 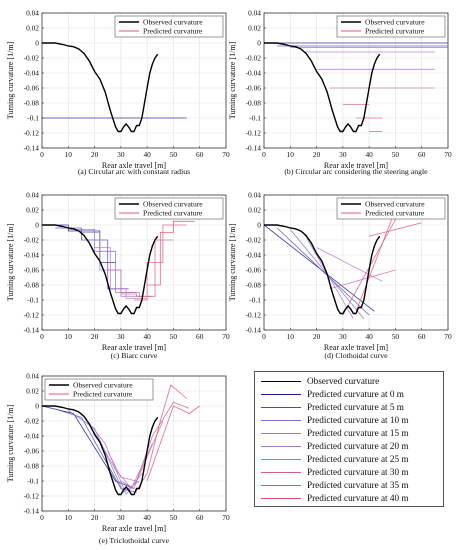 I want to click on legend-entry: Predicted curvature at 15 m, so click(x=349, y=433).